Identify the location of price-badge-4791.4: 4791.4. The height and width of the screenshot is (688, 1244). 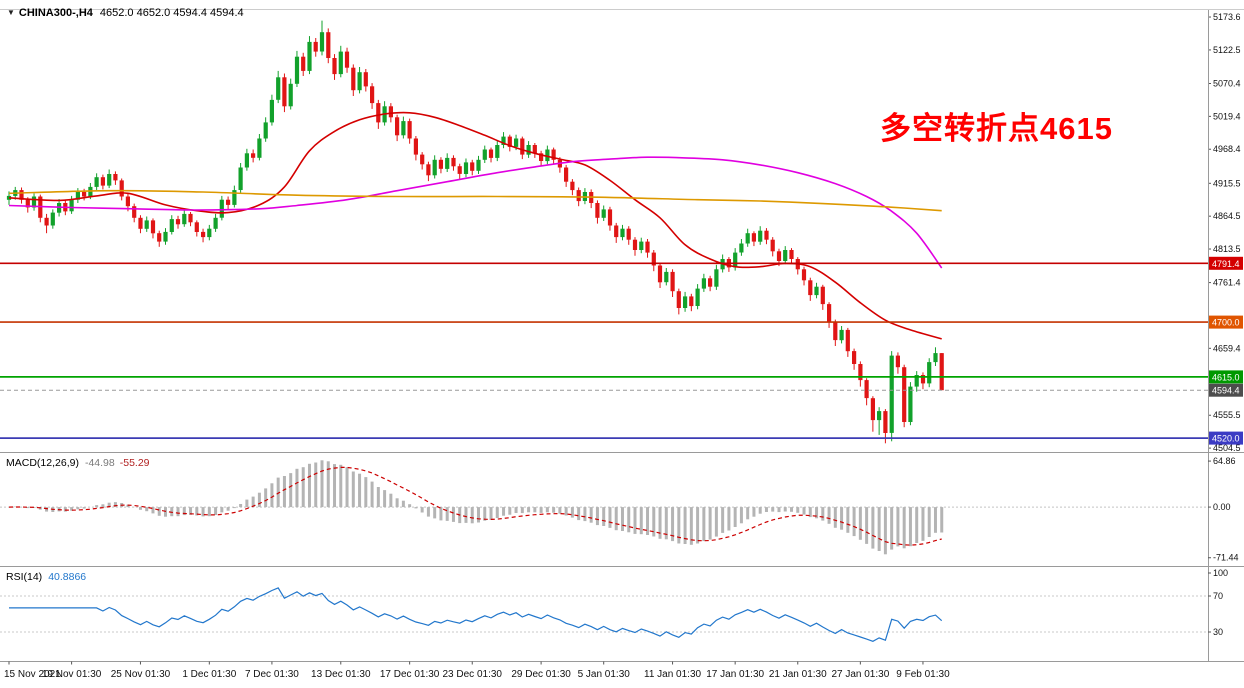
(1226, 263).